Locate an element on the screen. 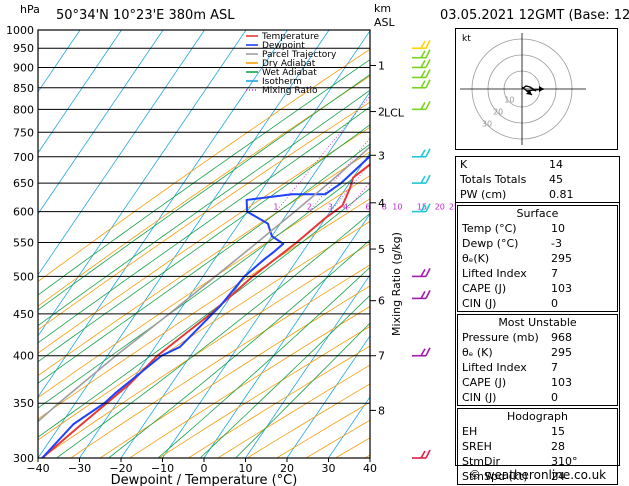 Image resolution: width=629 pixels, height=486 pixels. surface-lifted-index-label: Lifted Index is located at coordinates (494, 273).